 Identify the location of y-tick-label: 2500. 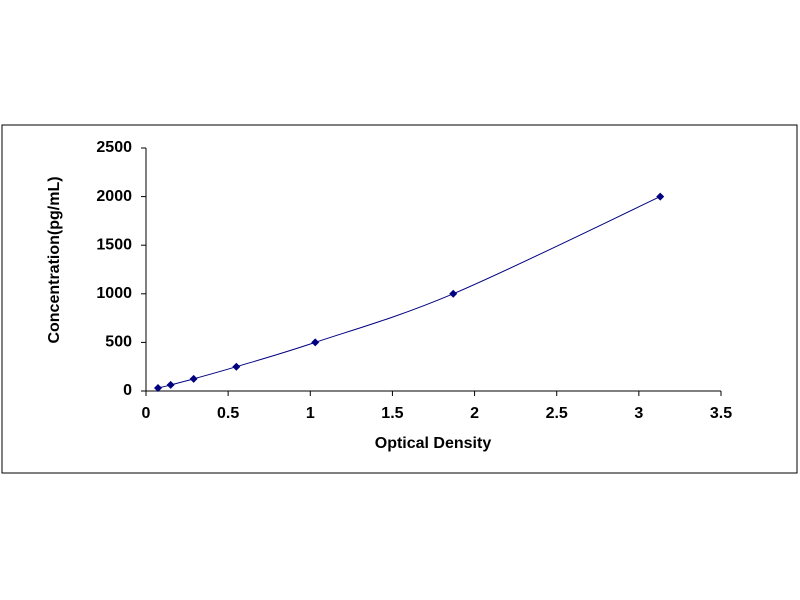
(114, 147).